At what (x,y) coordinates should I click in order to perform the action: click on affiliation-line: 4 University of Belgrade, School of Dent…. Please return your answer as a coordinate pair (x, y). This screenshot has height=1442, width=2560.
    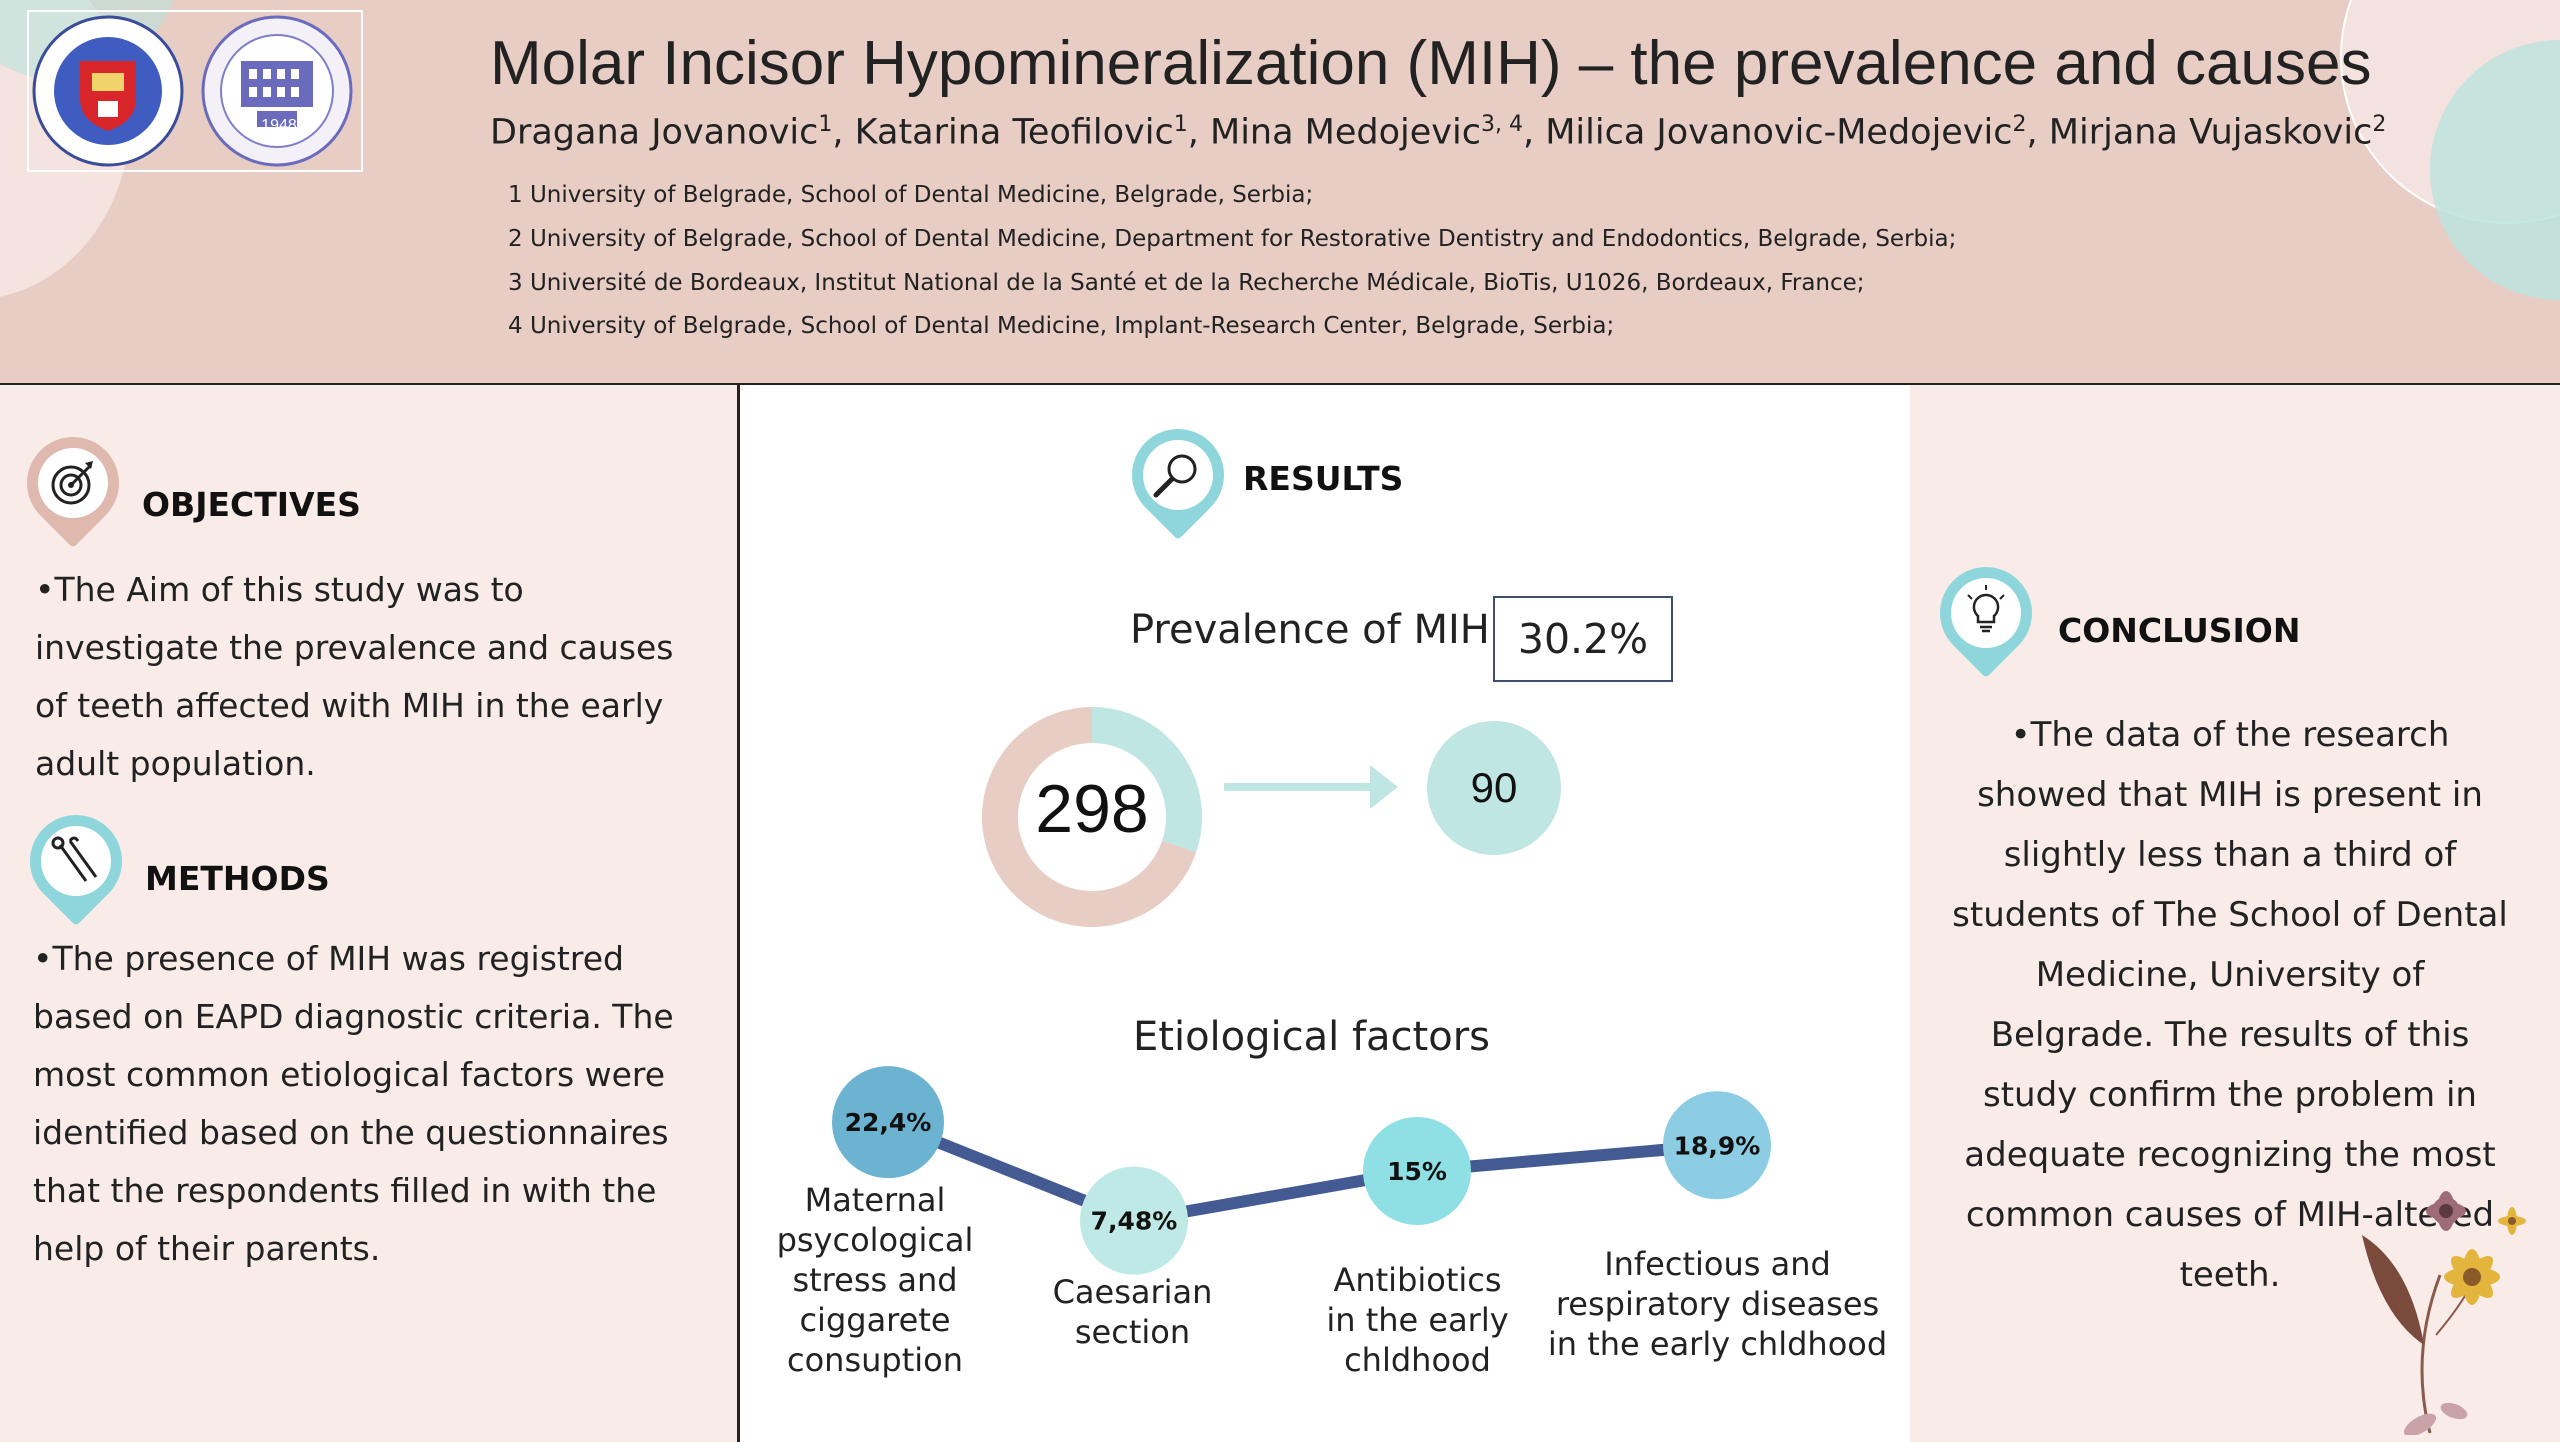
    Looking at the image, I should click on (1061, 326).